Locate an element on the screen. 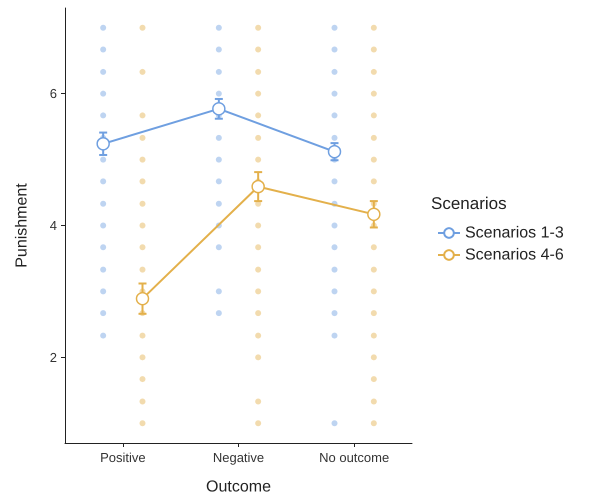 The height and width of the screenshot is (501, 608). x-tick-label: No outcome is located at coordinates (354, 457).